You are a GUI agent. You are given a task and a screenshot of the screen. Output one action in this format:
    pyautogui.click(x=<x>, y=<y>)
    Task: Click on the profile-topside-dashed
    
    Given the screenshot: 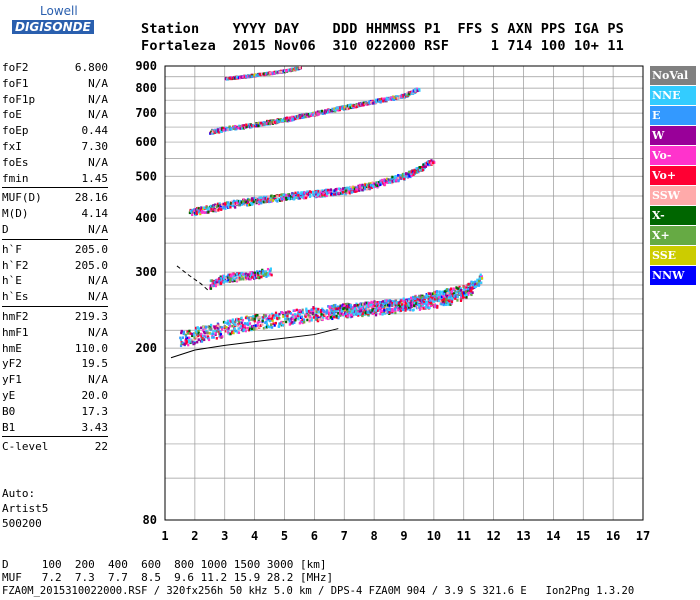 What is the action you would take?
    pyautogui.click(x=193, y=279)
    